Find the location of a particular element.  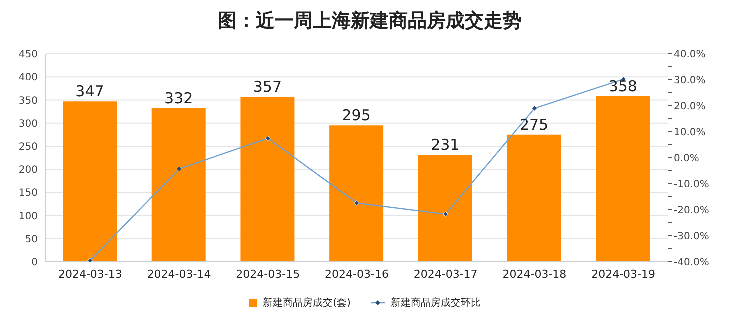

y2-tick-label: 20.0% is located at coordinates (690, 107).